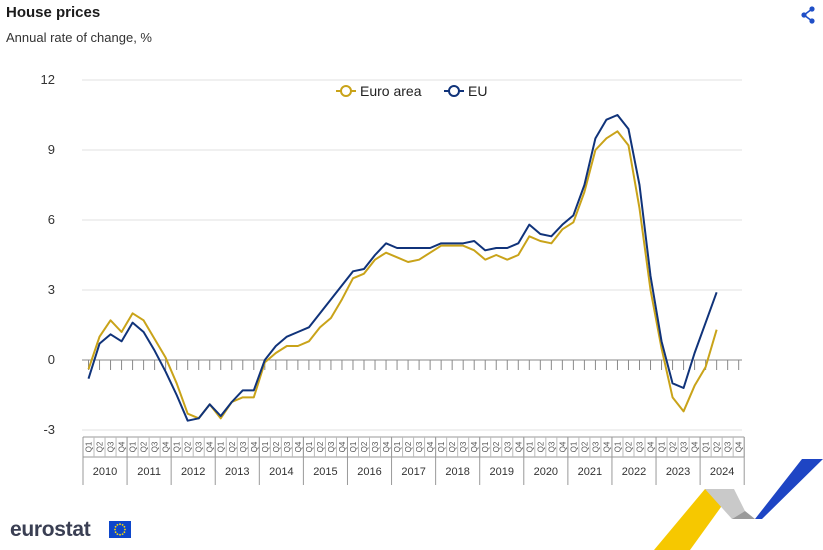  Describe the element at coordinates (51, 219) in the screenshot. I see `y-tick-label: 6` at that location.